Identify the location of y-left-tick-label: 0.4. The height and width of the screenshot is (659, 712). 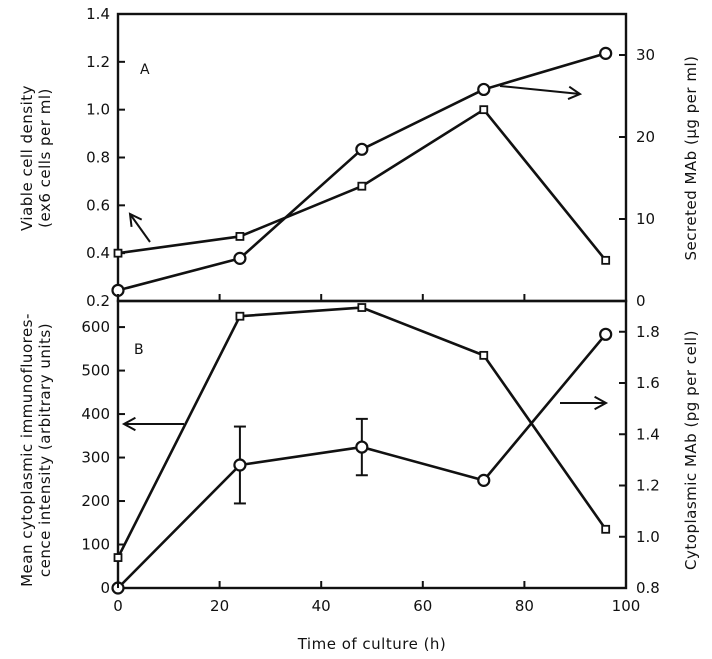
(98, 253).